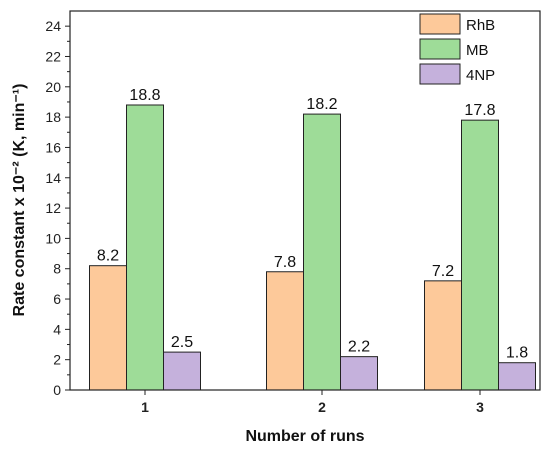 Image resolution: width=550 pixels, height=452 pixels. I want to click on data-label: 7.2, so click(443, 271).